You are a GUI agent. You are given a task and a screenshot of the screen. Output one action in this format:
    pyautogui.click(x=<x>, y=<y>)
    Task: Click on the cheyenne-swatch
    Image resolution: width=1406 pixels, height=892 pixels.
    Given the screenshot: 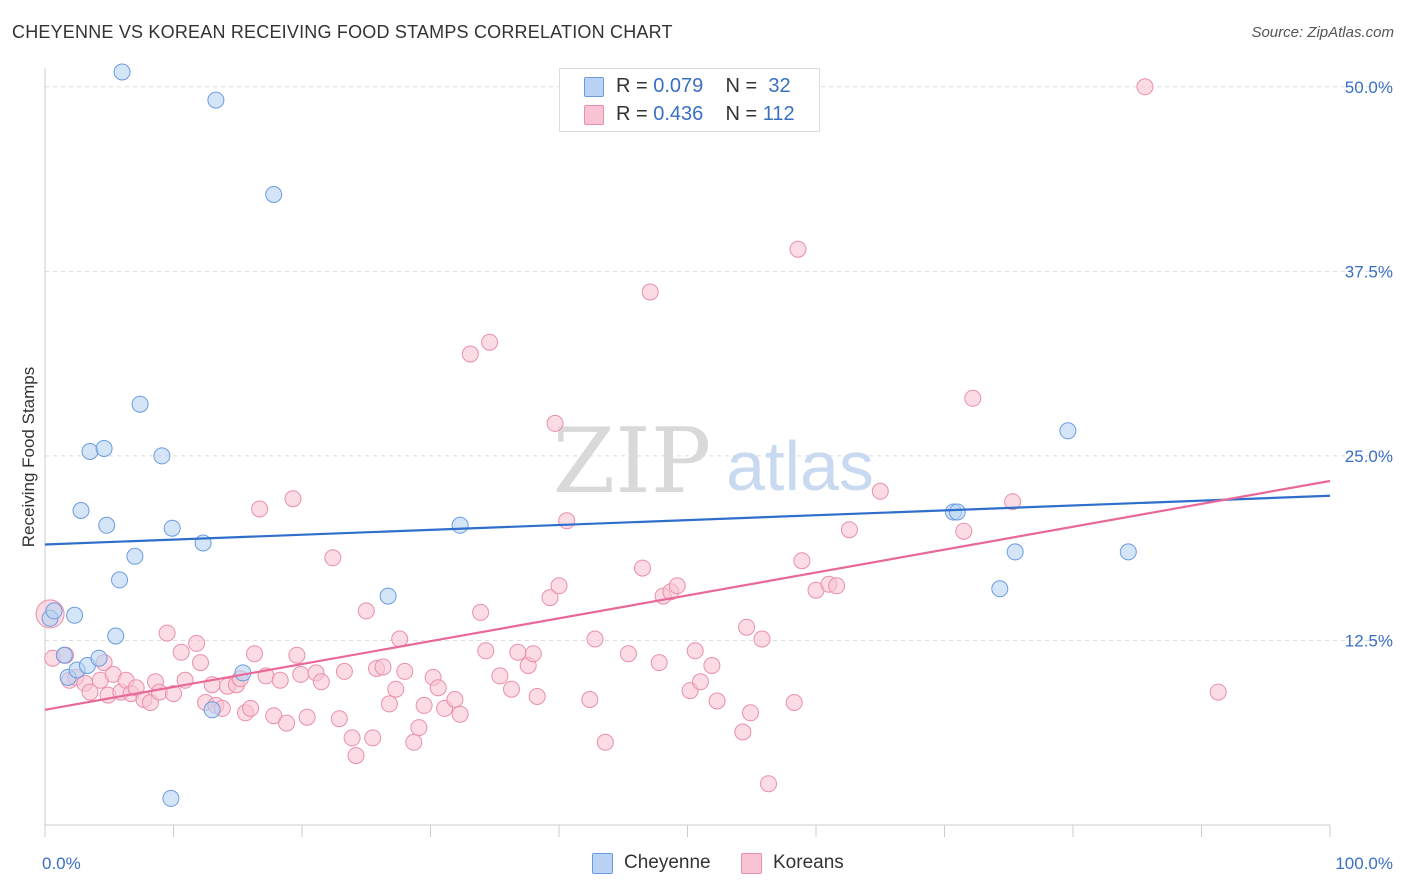 What is the action you would take?
    pyautogui.click(x=594, y=87)
    